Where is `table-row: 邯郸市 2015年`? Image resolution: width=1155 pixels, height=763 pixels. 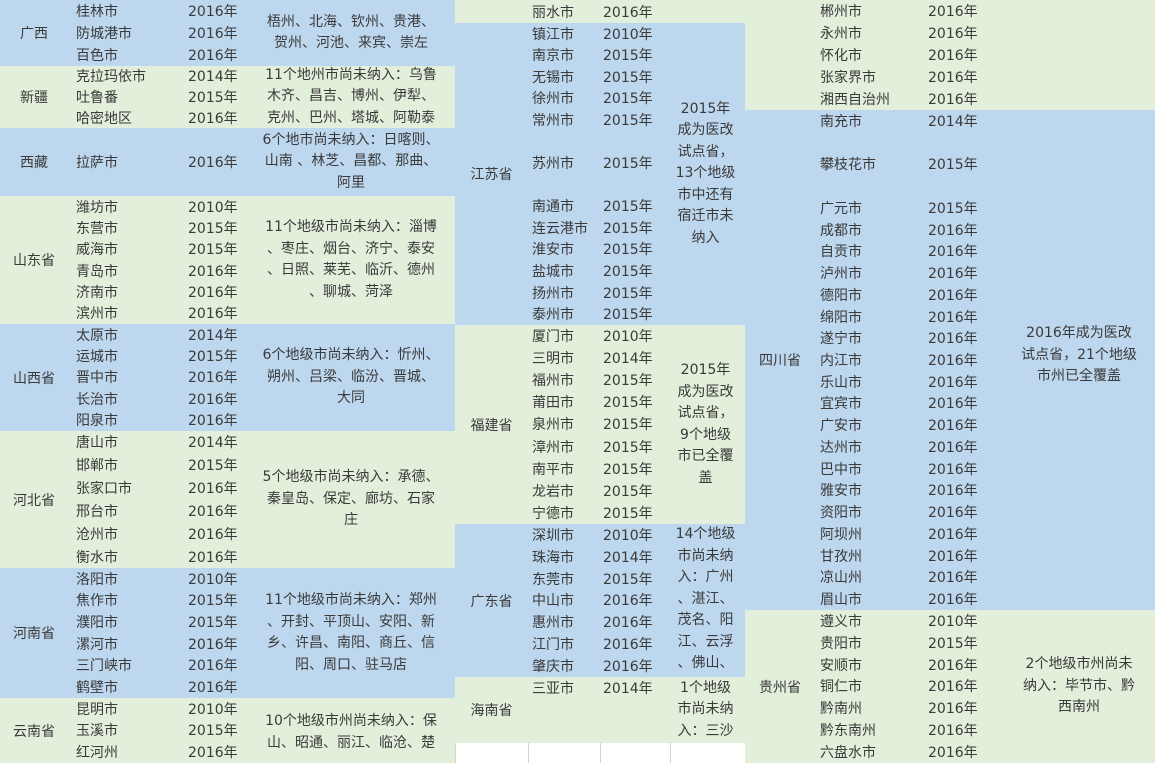 table-row: 邯郸市 2015年 is located at coordinates (227, 465).